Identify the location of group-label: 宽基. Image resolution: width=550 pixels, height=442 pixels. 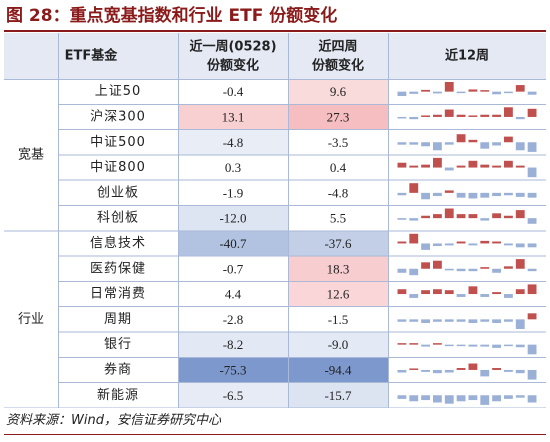
(31, 154).